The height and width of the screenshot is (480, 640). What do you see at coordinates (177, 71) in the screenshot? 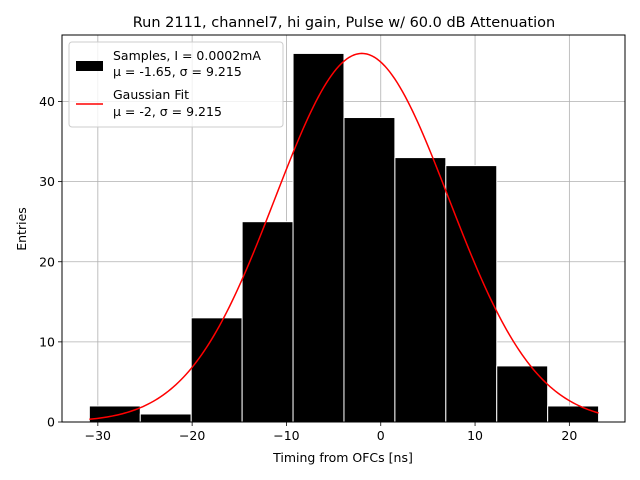
I see `legend-histogram-stats: μ = -1.65, σ = 9.215` at bounding box center [177, 71].